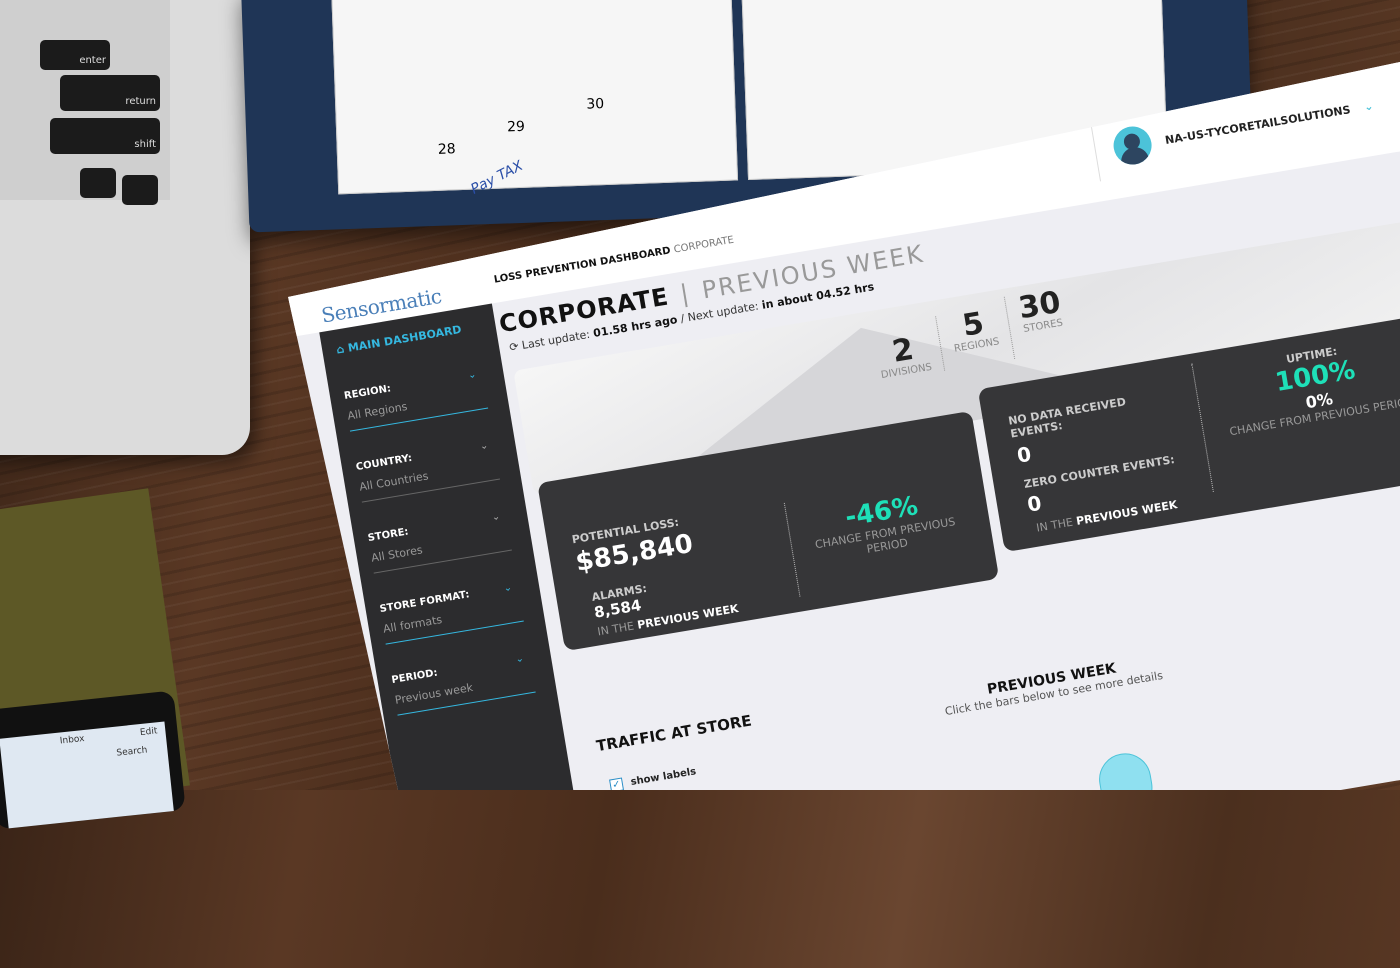 The height and width of the screenshot is (968, 1400). What do you see at coordinates (72, 740) in the screenshot?
I see `phone-inbox: Inbox` at bounding box center [72, 740].